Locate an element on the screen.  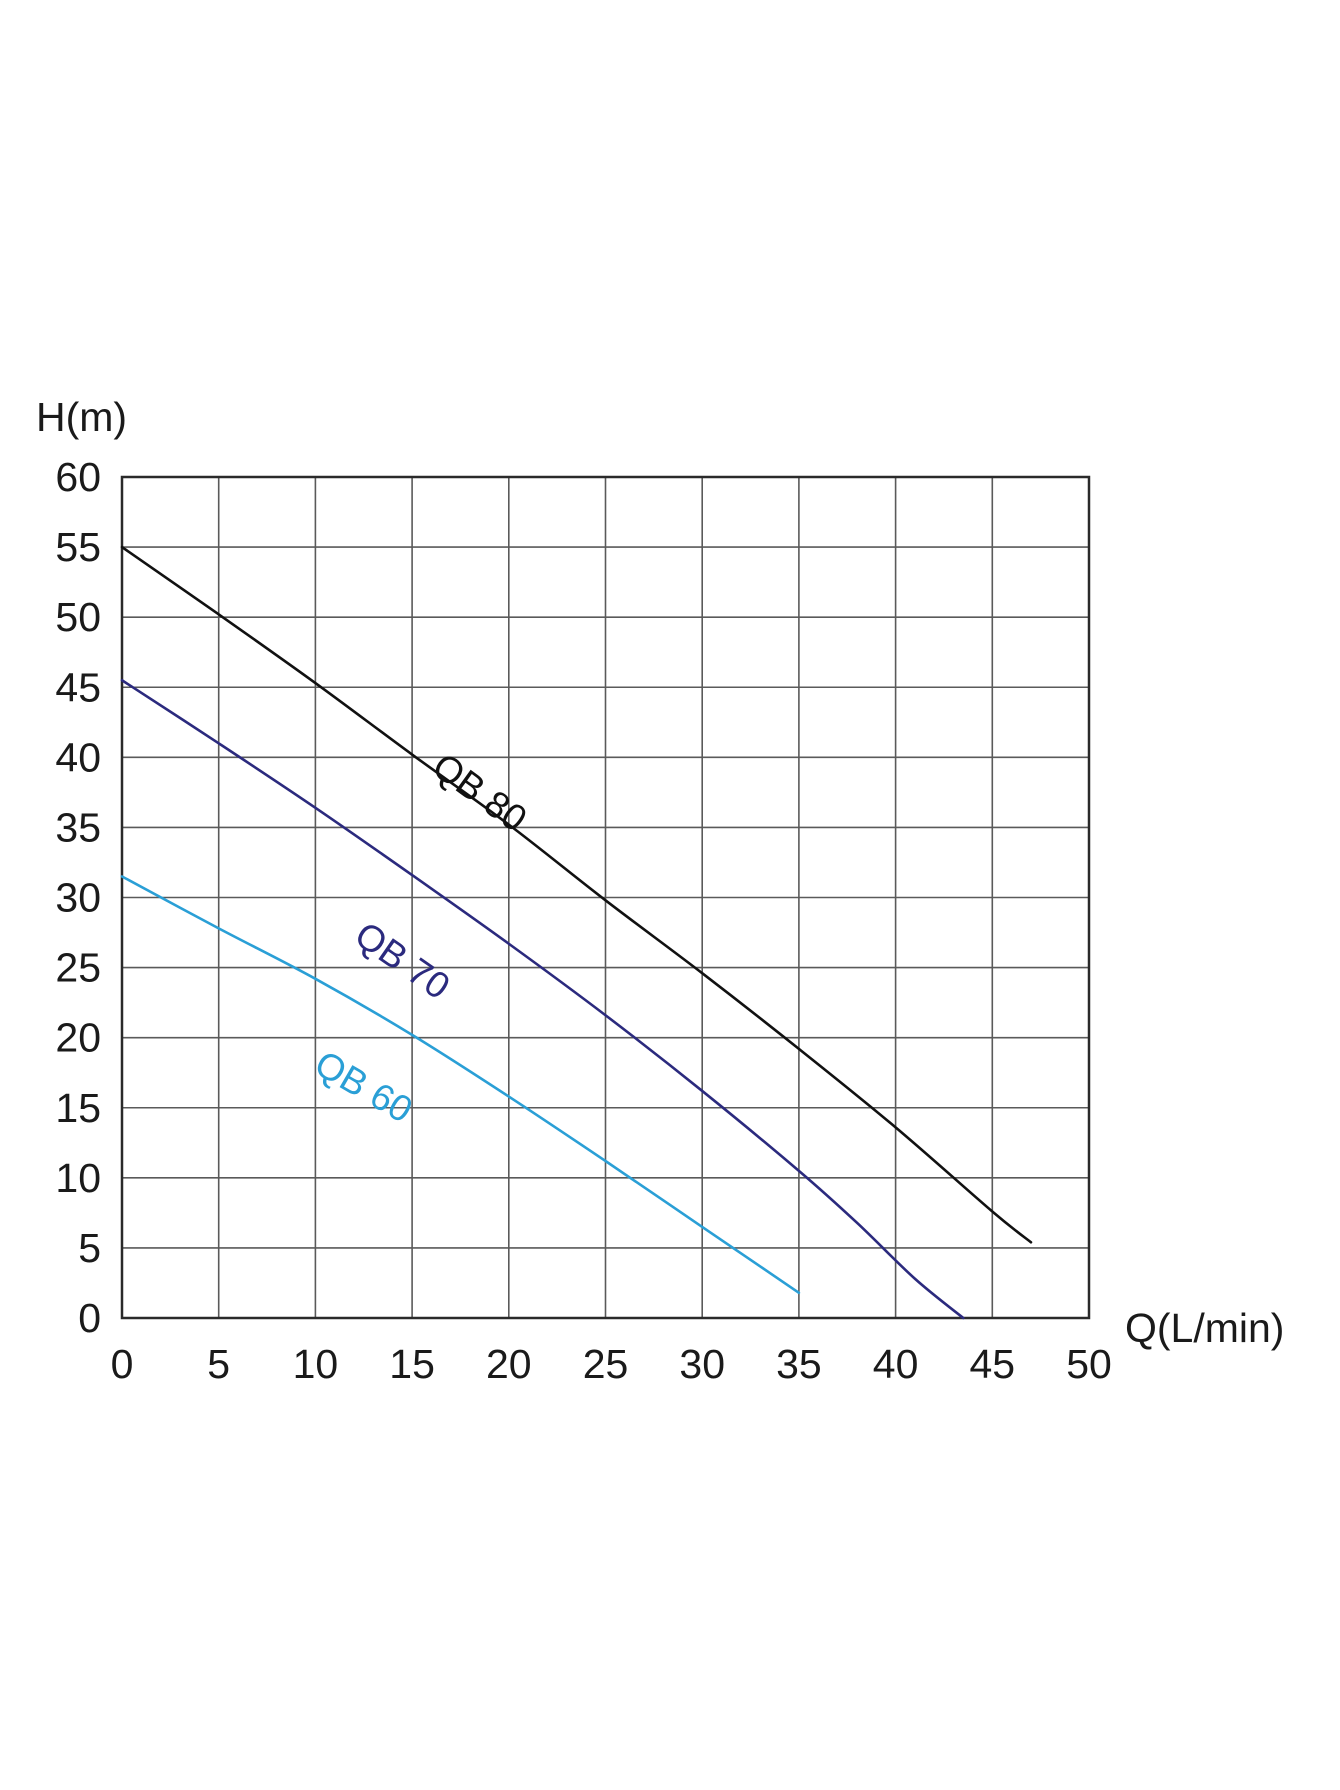
y-tick-label: 50 is located at coordinates (78, 617).